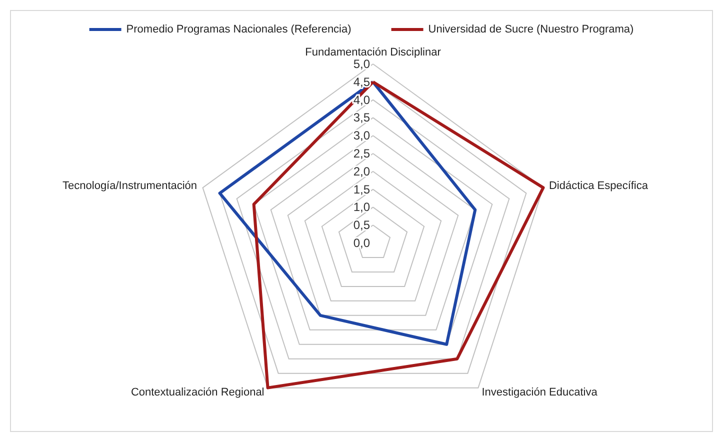 This screenshot has width=723, height=442. I want to click on y-tick-label: 1,0, so click(361, 207).